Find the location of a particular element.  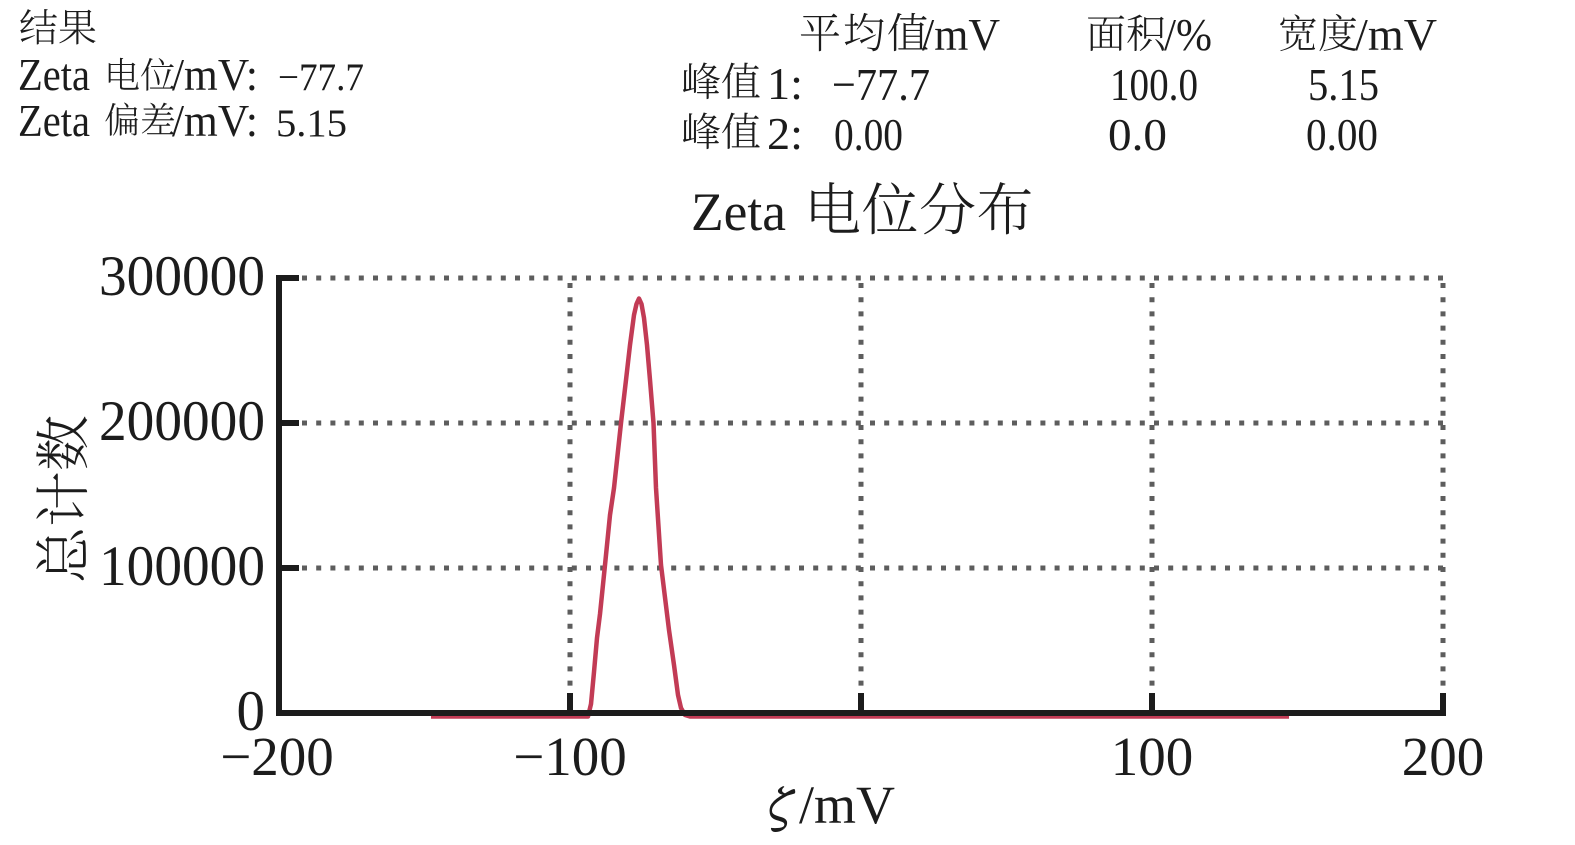

svg-text: −100 is located at coordinates (570, 756).